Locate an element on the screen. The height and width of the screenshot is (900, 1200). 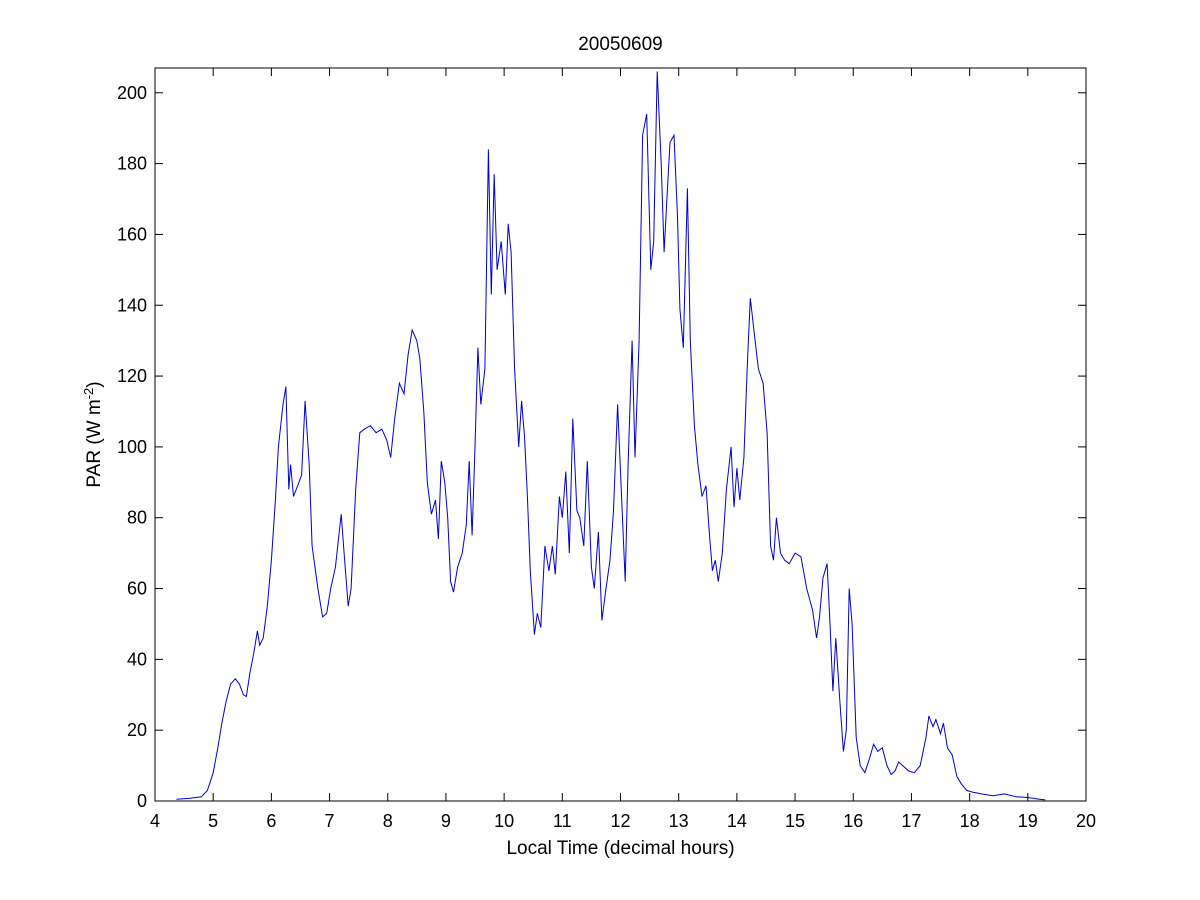
x-tick-label: 16 is located at coordinates (853, 821).